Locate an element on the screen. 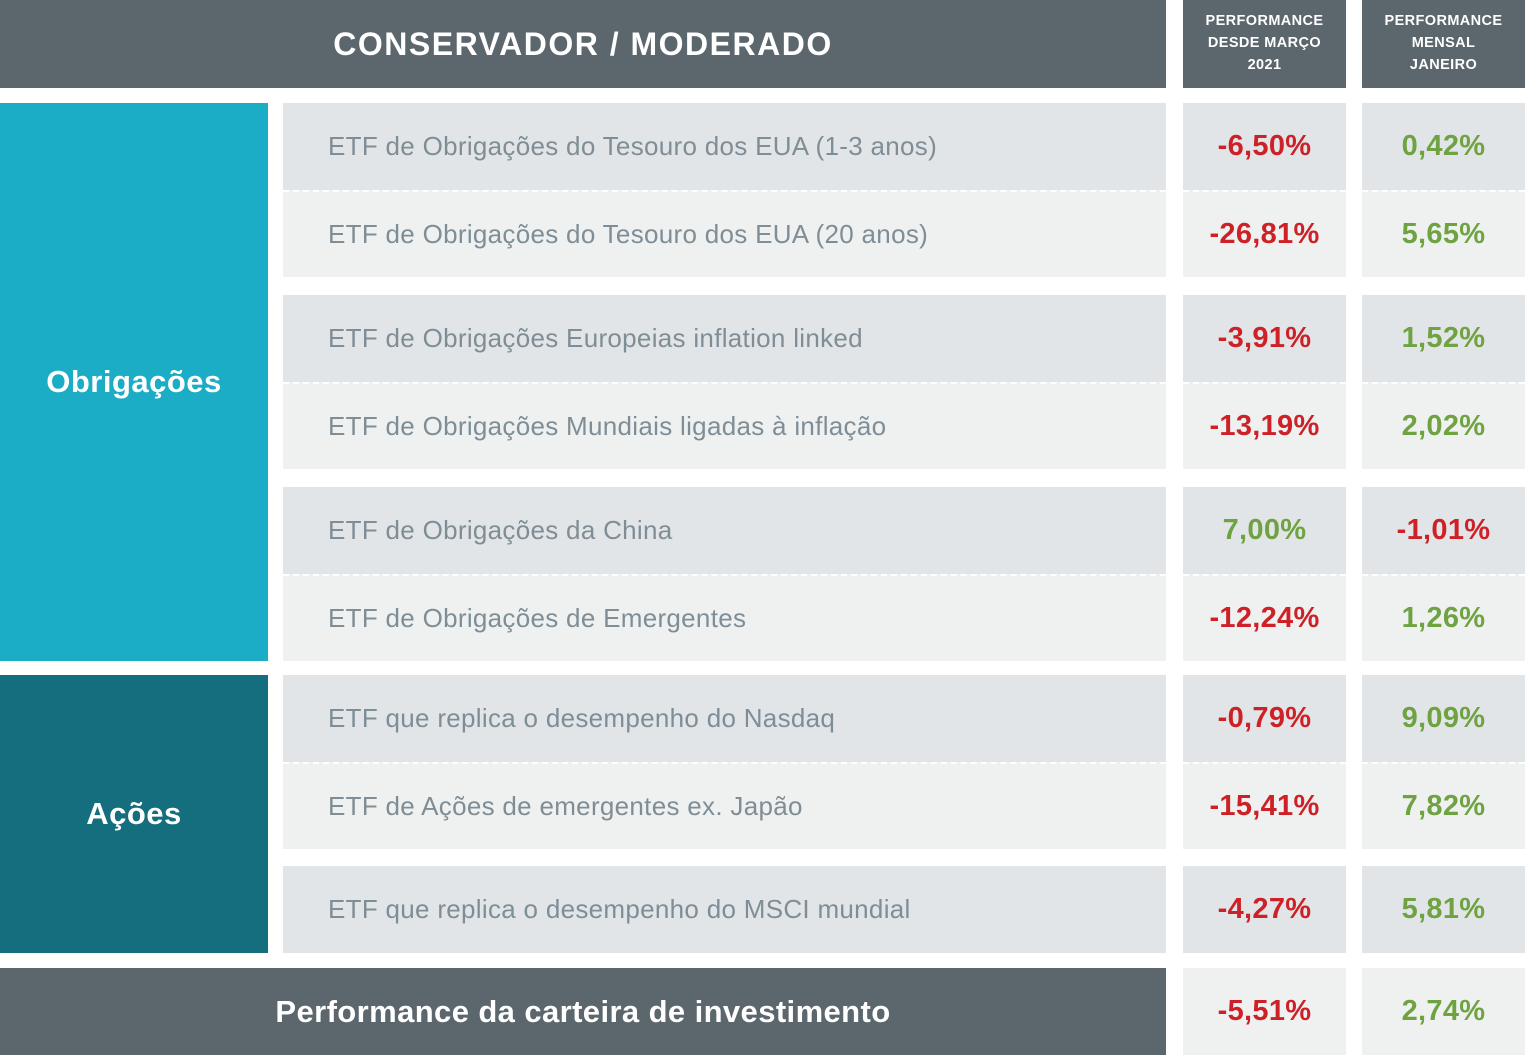  perf-monthly-value: 9,09% is located at coordinates (1443, 718).